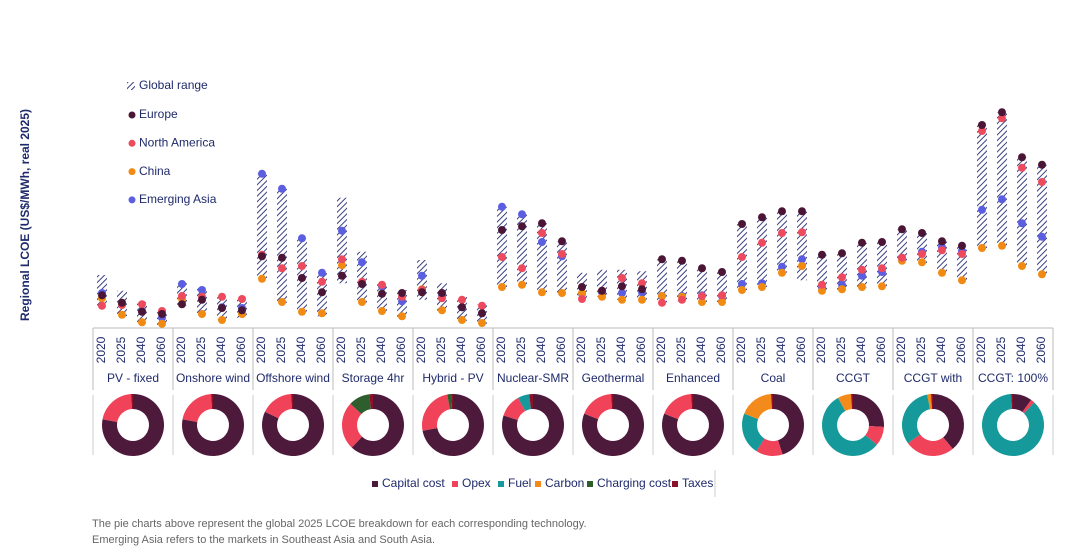 Image resolution: width=1068 pixels, height=547 pixels. Describe the element at coordinates (25, 215) in the screenshot. I see `y-axis-label: Regional LCOE (US$/MWh, real 2025)` at that location.